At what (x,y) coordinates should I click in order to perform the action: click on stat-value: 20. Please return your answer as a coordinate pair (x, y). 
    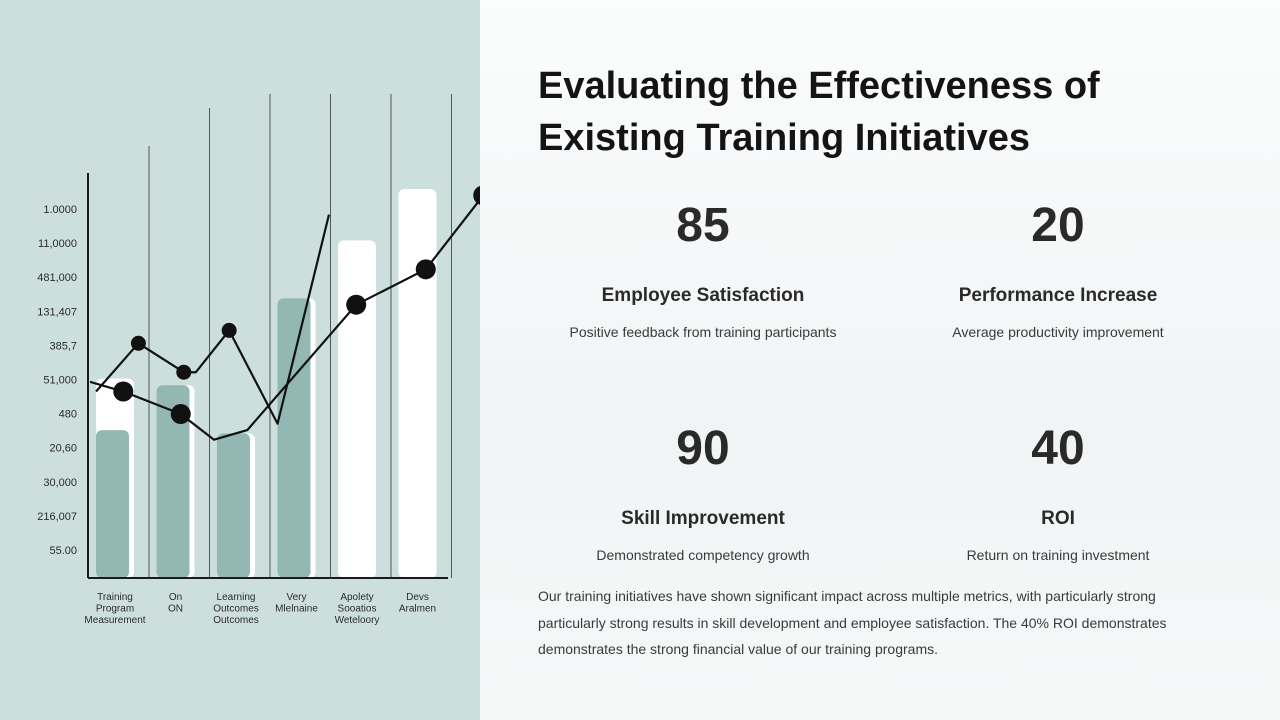
    Looking at the image, I should click on (1058, 225).